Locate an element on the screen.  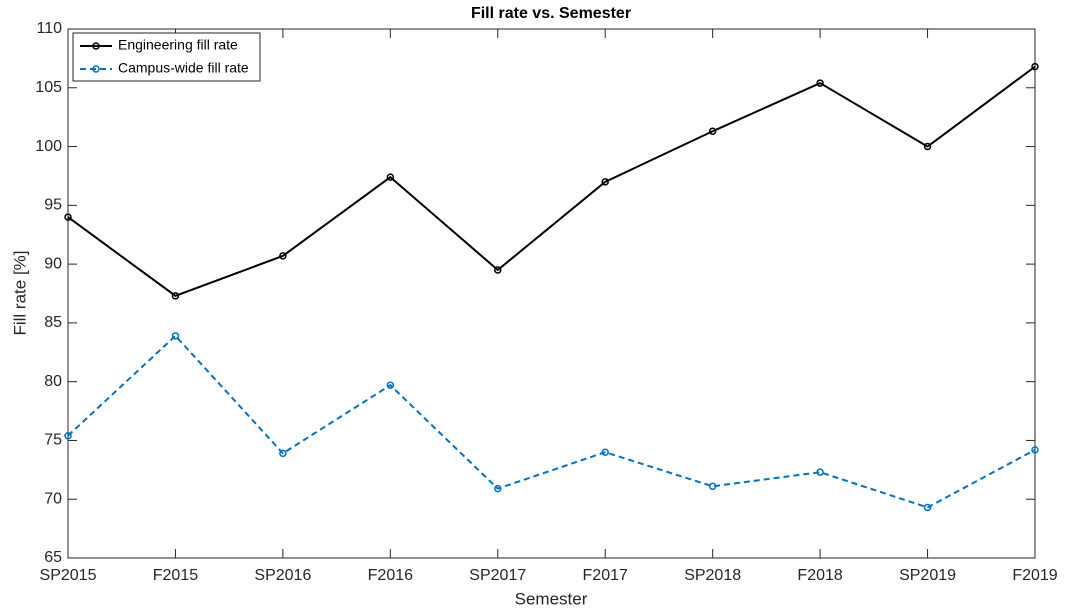
y-tick-label: 100 is located at coordinates (48, 146).